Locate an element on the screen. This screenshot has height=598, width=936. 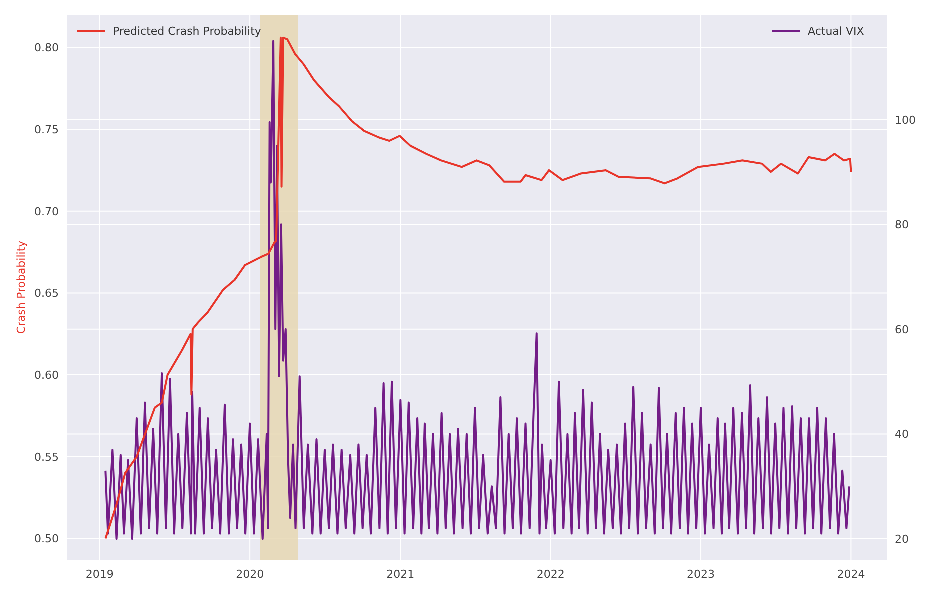
y-tick-label: 0.65 is located at coordinates (46, 293).